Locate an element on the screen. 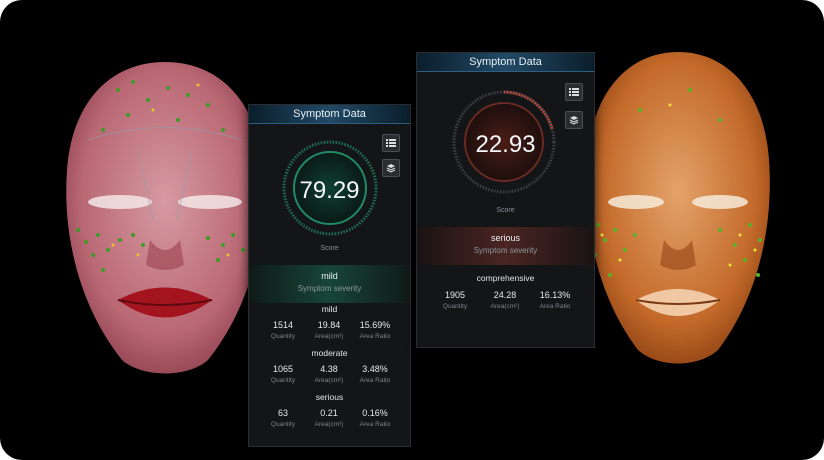 This screenshot has height=460, width=824. severity-level: mild is located at coordinates (329, 276).